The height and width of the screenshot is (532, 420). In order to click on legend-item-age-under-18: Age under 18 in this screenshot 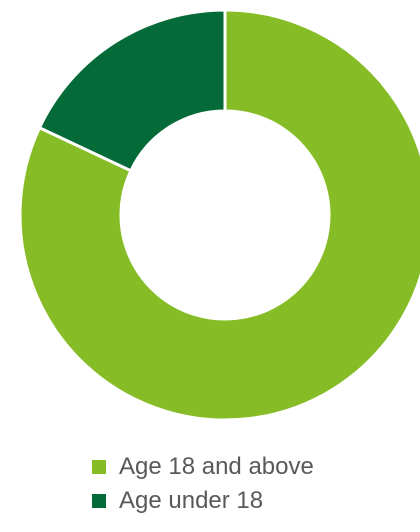, I will do `click(203, 501)`.